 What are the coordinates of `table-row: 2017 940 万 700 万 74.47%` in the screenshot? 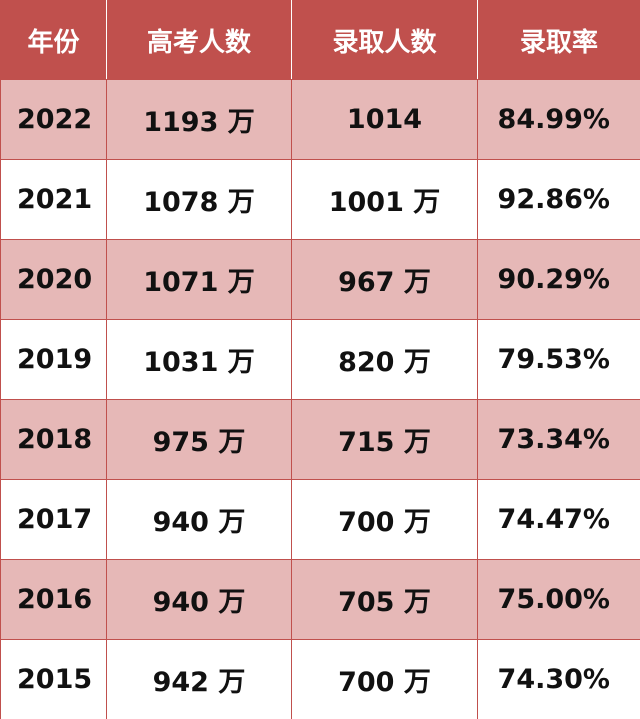 It's located at (320, 519).